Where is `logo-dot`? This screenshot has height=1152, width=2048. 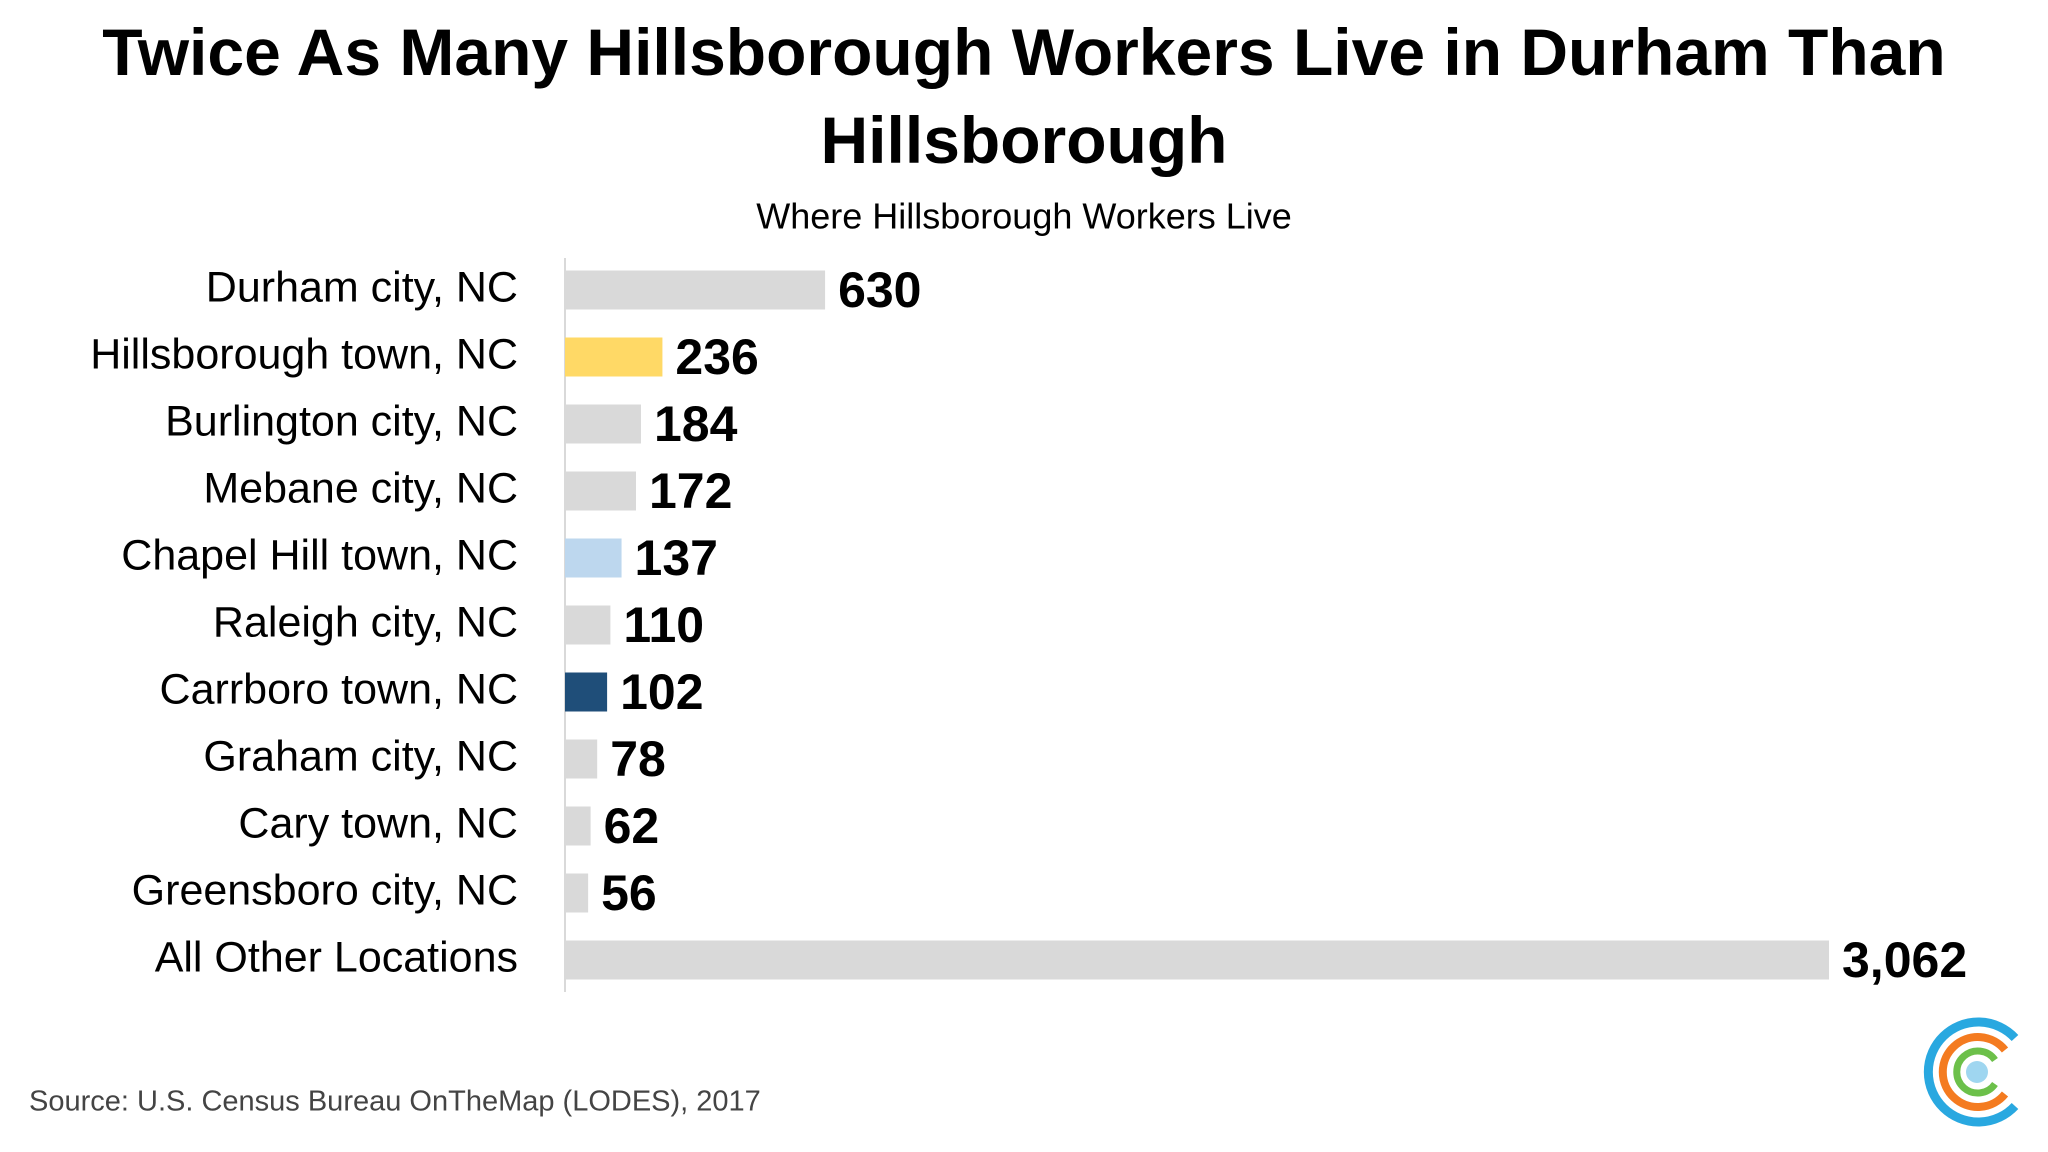
logo-dot is located at coordinates (1977, 1072).